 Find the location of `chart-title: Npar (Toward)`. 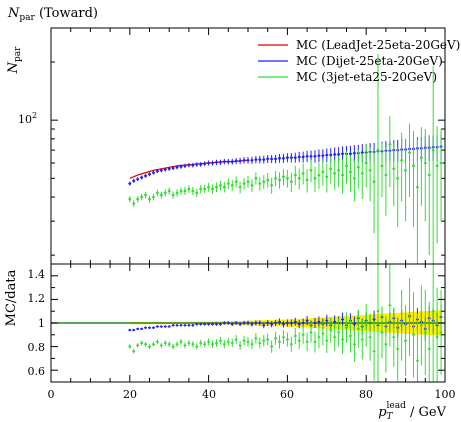

chart-title: Npar (Toward) is located at coordinates (52, 14).